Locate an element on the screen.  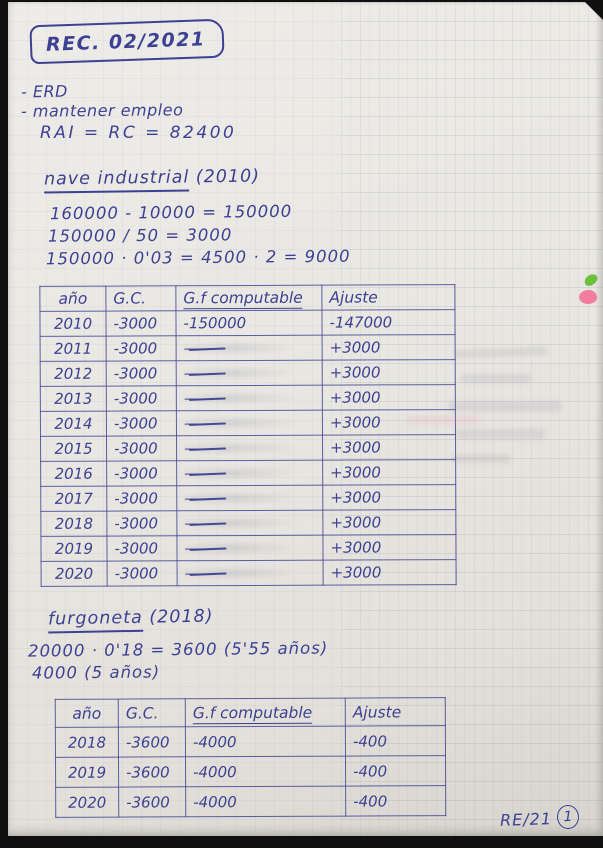
table-cell: 2014 is located at coordinates (73, 424).